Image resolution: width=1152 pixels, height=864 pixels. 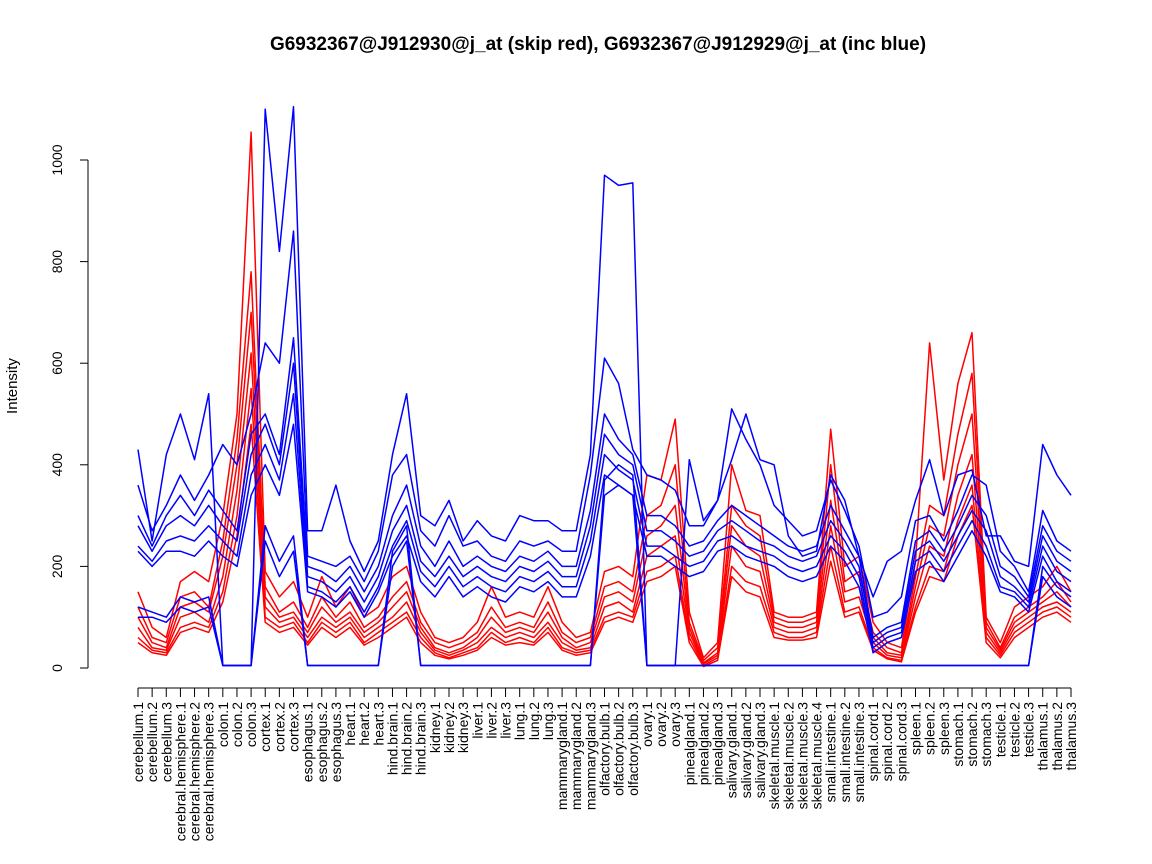 I want to click on y-tick-label: 0, so click(x=57, y=668).